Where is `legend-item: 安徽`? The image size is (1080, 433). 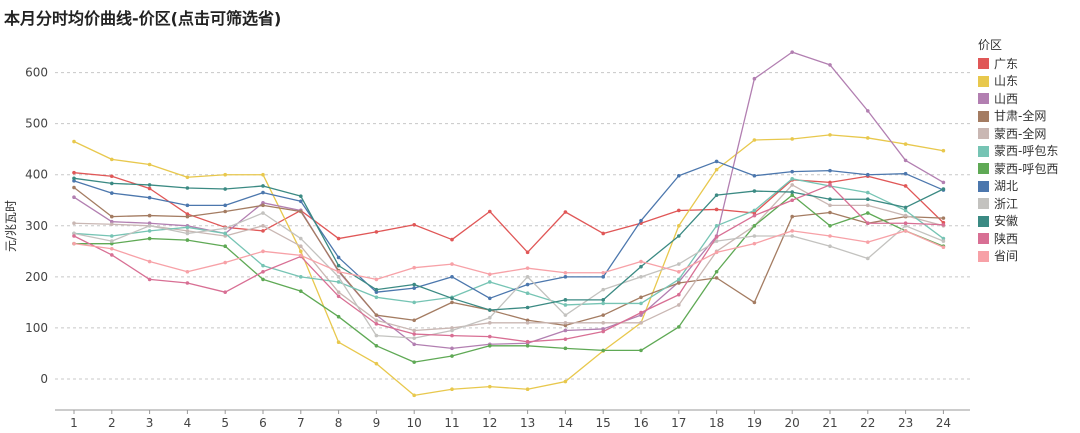
legend-item: 安徽 is located at coordinates (1018, 222).